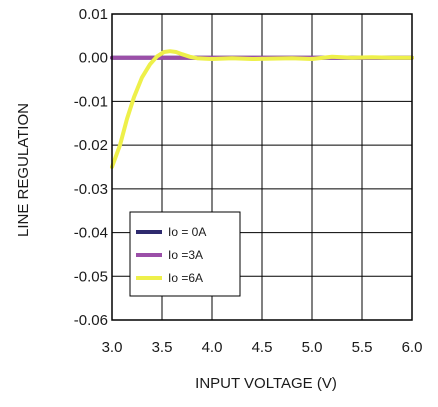 The width and height of the screenshot is (438, 407). Describe the element at coordinates (91, 145) in the screenshot. I see `y-tick-label: -0.02` at that location.